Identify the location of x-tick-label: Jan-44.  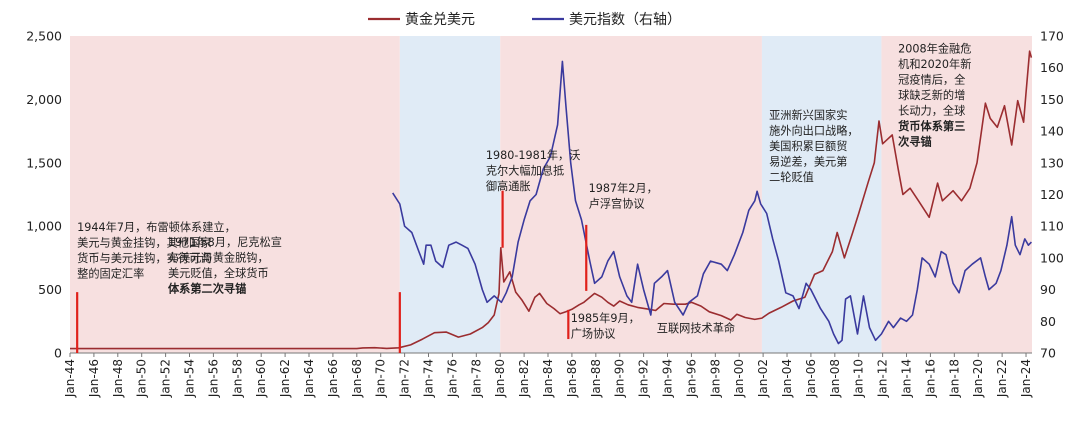
(70, 378).